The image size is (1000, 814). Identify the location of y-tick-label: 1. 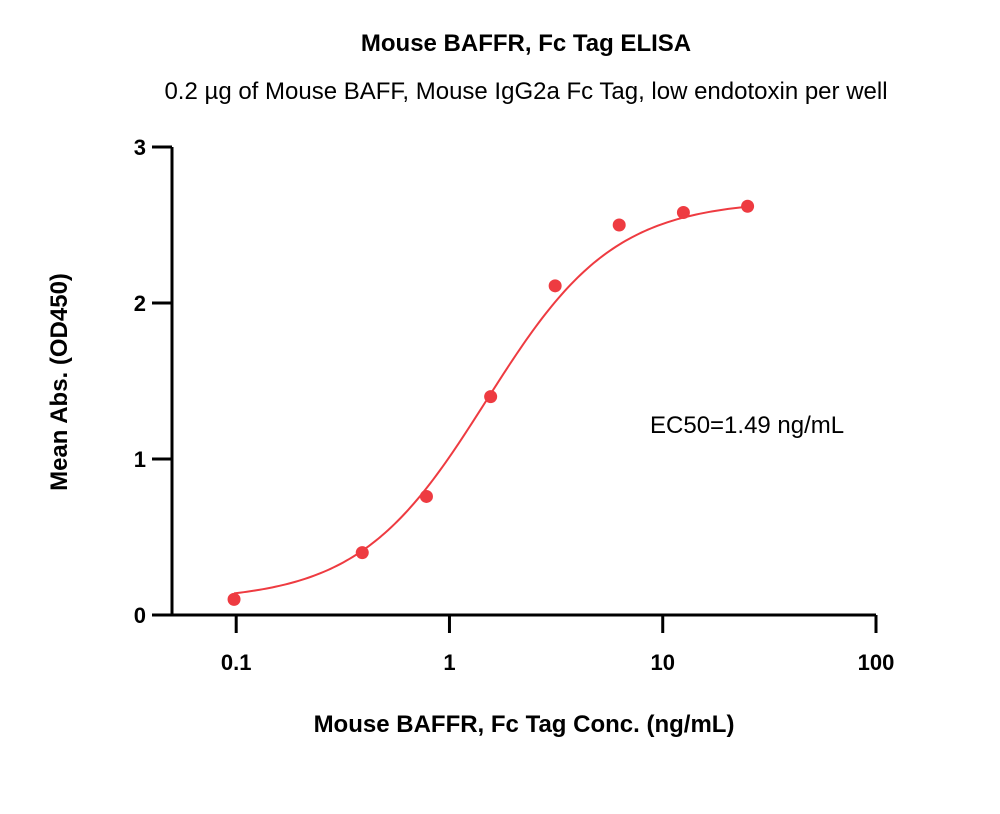
(140, 459).